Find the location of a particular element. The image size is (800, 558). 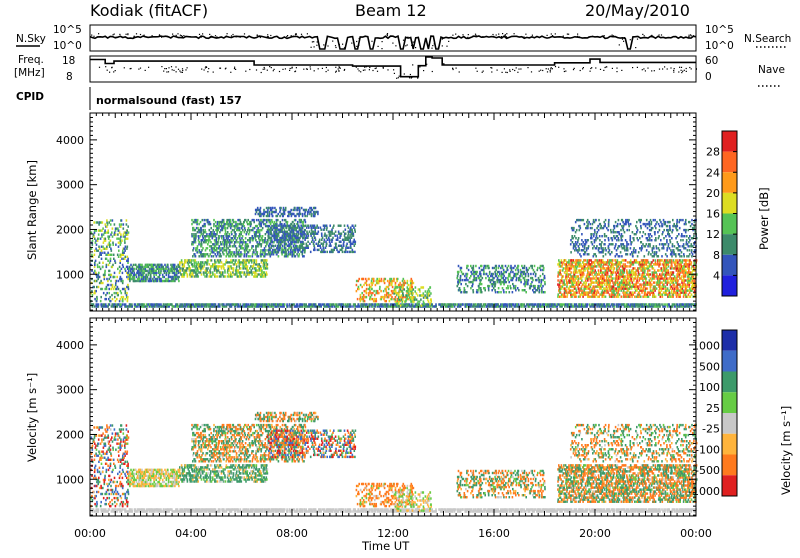

noise-right-tick-bottom: 10^0 is located at coordinates (719, 46).